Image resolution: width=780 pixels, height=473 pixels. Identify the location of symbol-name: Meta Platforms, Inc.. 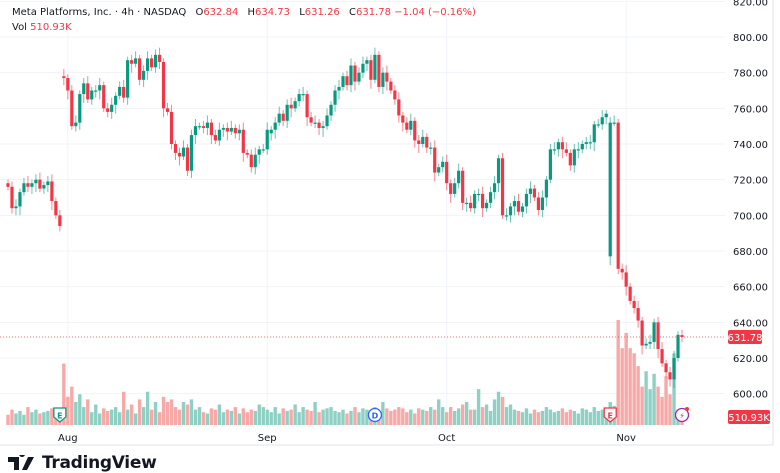
(62, 12).